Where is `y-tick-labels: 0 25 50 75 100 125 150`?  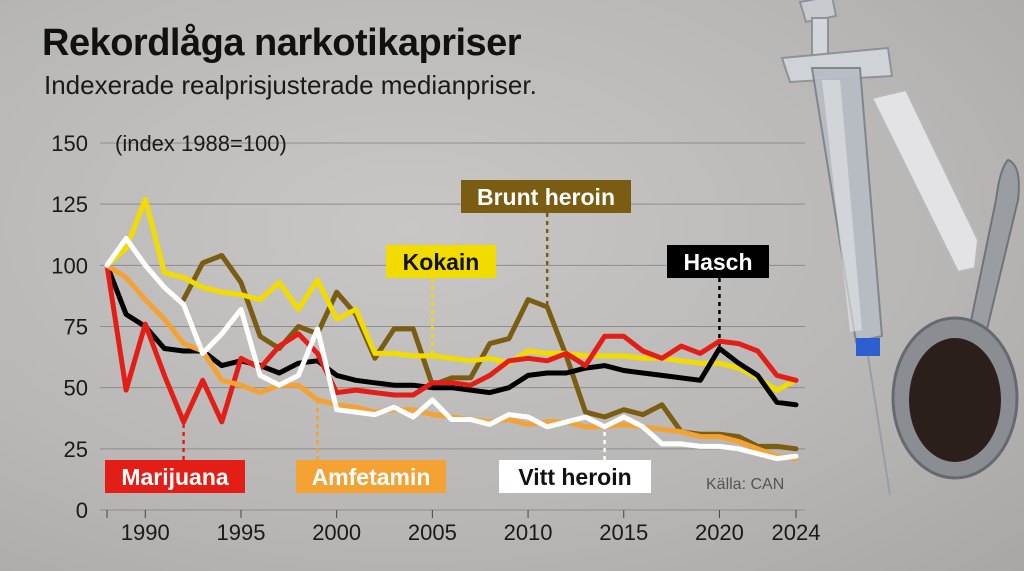
y-tick-labels: 0 25 50 75 100 125 150 is located at coordinates (69, 327).